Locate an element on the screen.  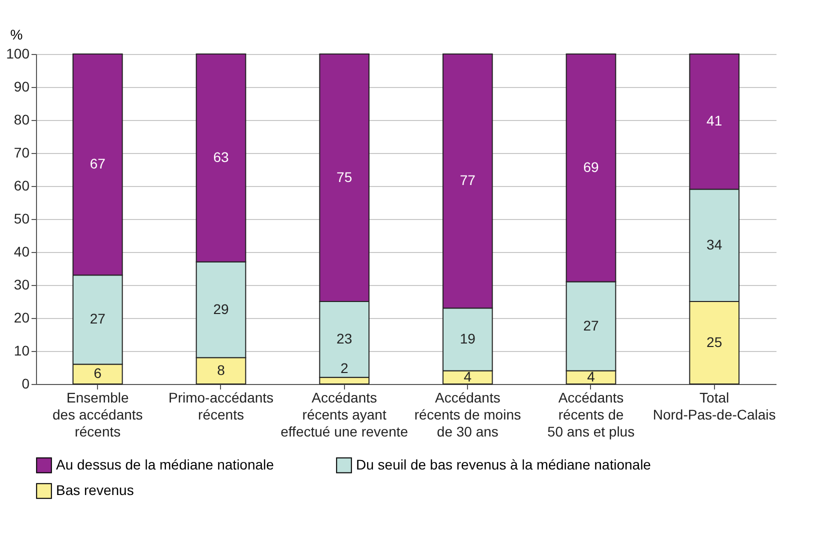
data-label: 69 is located at coordinates (591, 166).